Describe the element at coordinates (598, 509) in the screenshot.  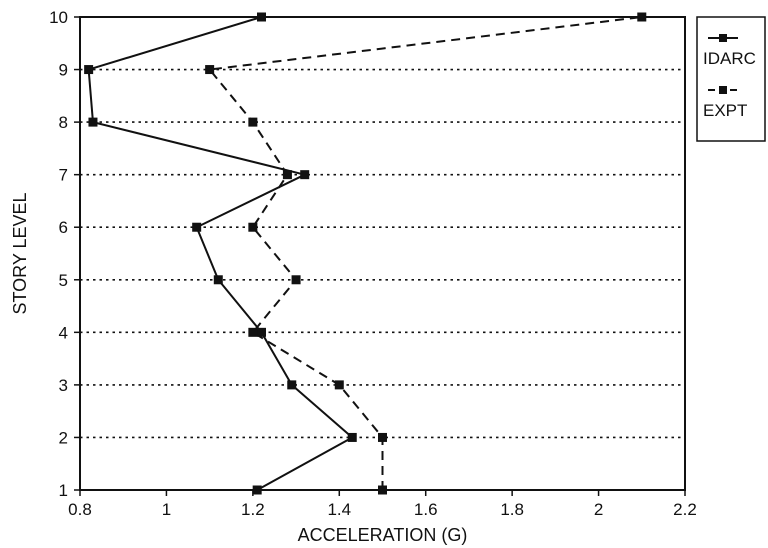
I see `x-tick-label: 2` at that location.